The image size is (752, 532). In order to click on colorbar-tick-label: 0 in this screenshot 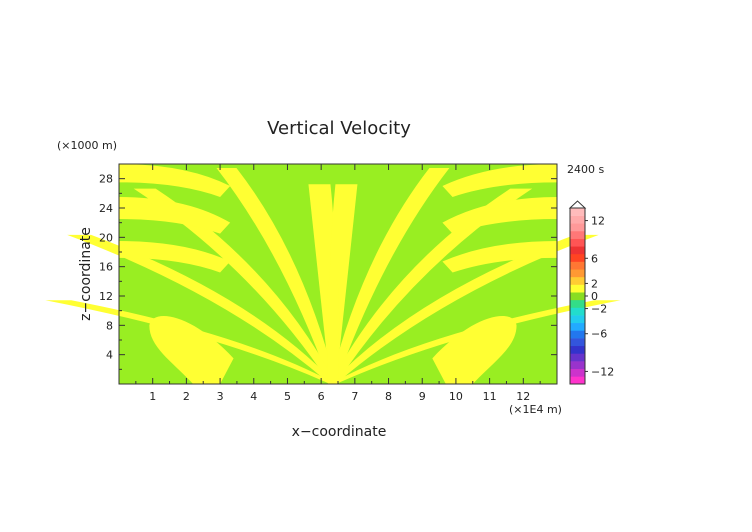, I will do `click(594, 296)`.